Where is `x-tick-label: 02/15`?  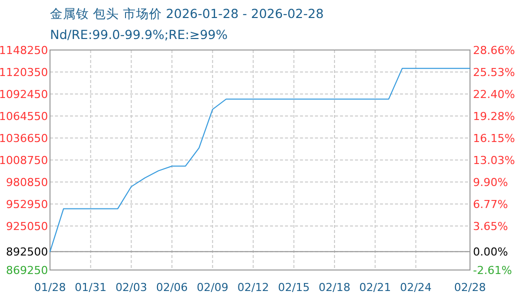 x-tick-label: 02/15 is located at coordinates (294, 287).